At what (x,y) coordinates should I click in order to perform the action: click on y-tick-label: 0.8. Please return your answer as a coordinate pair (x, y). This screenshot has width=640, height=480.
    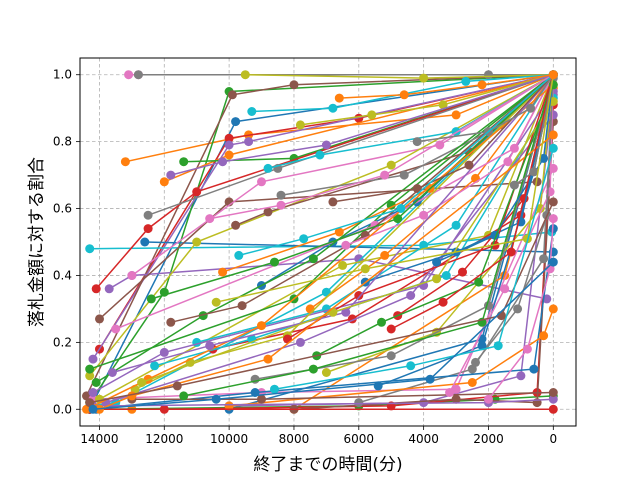
    Looking at the image, I should click on (62, 142).